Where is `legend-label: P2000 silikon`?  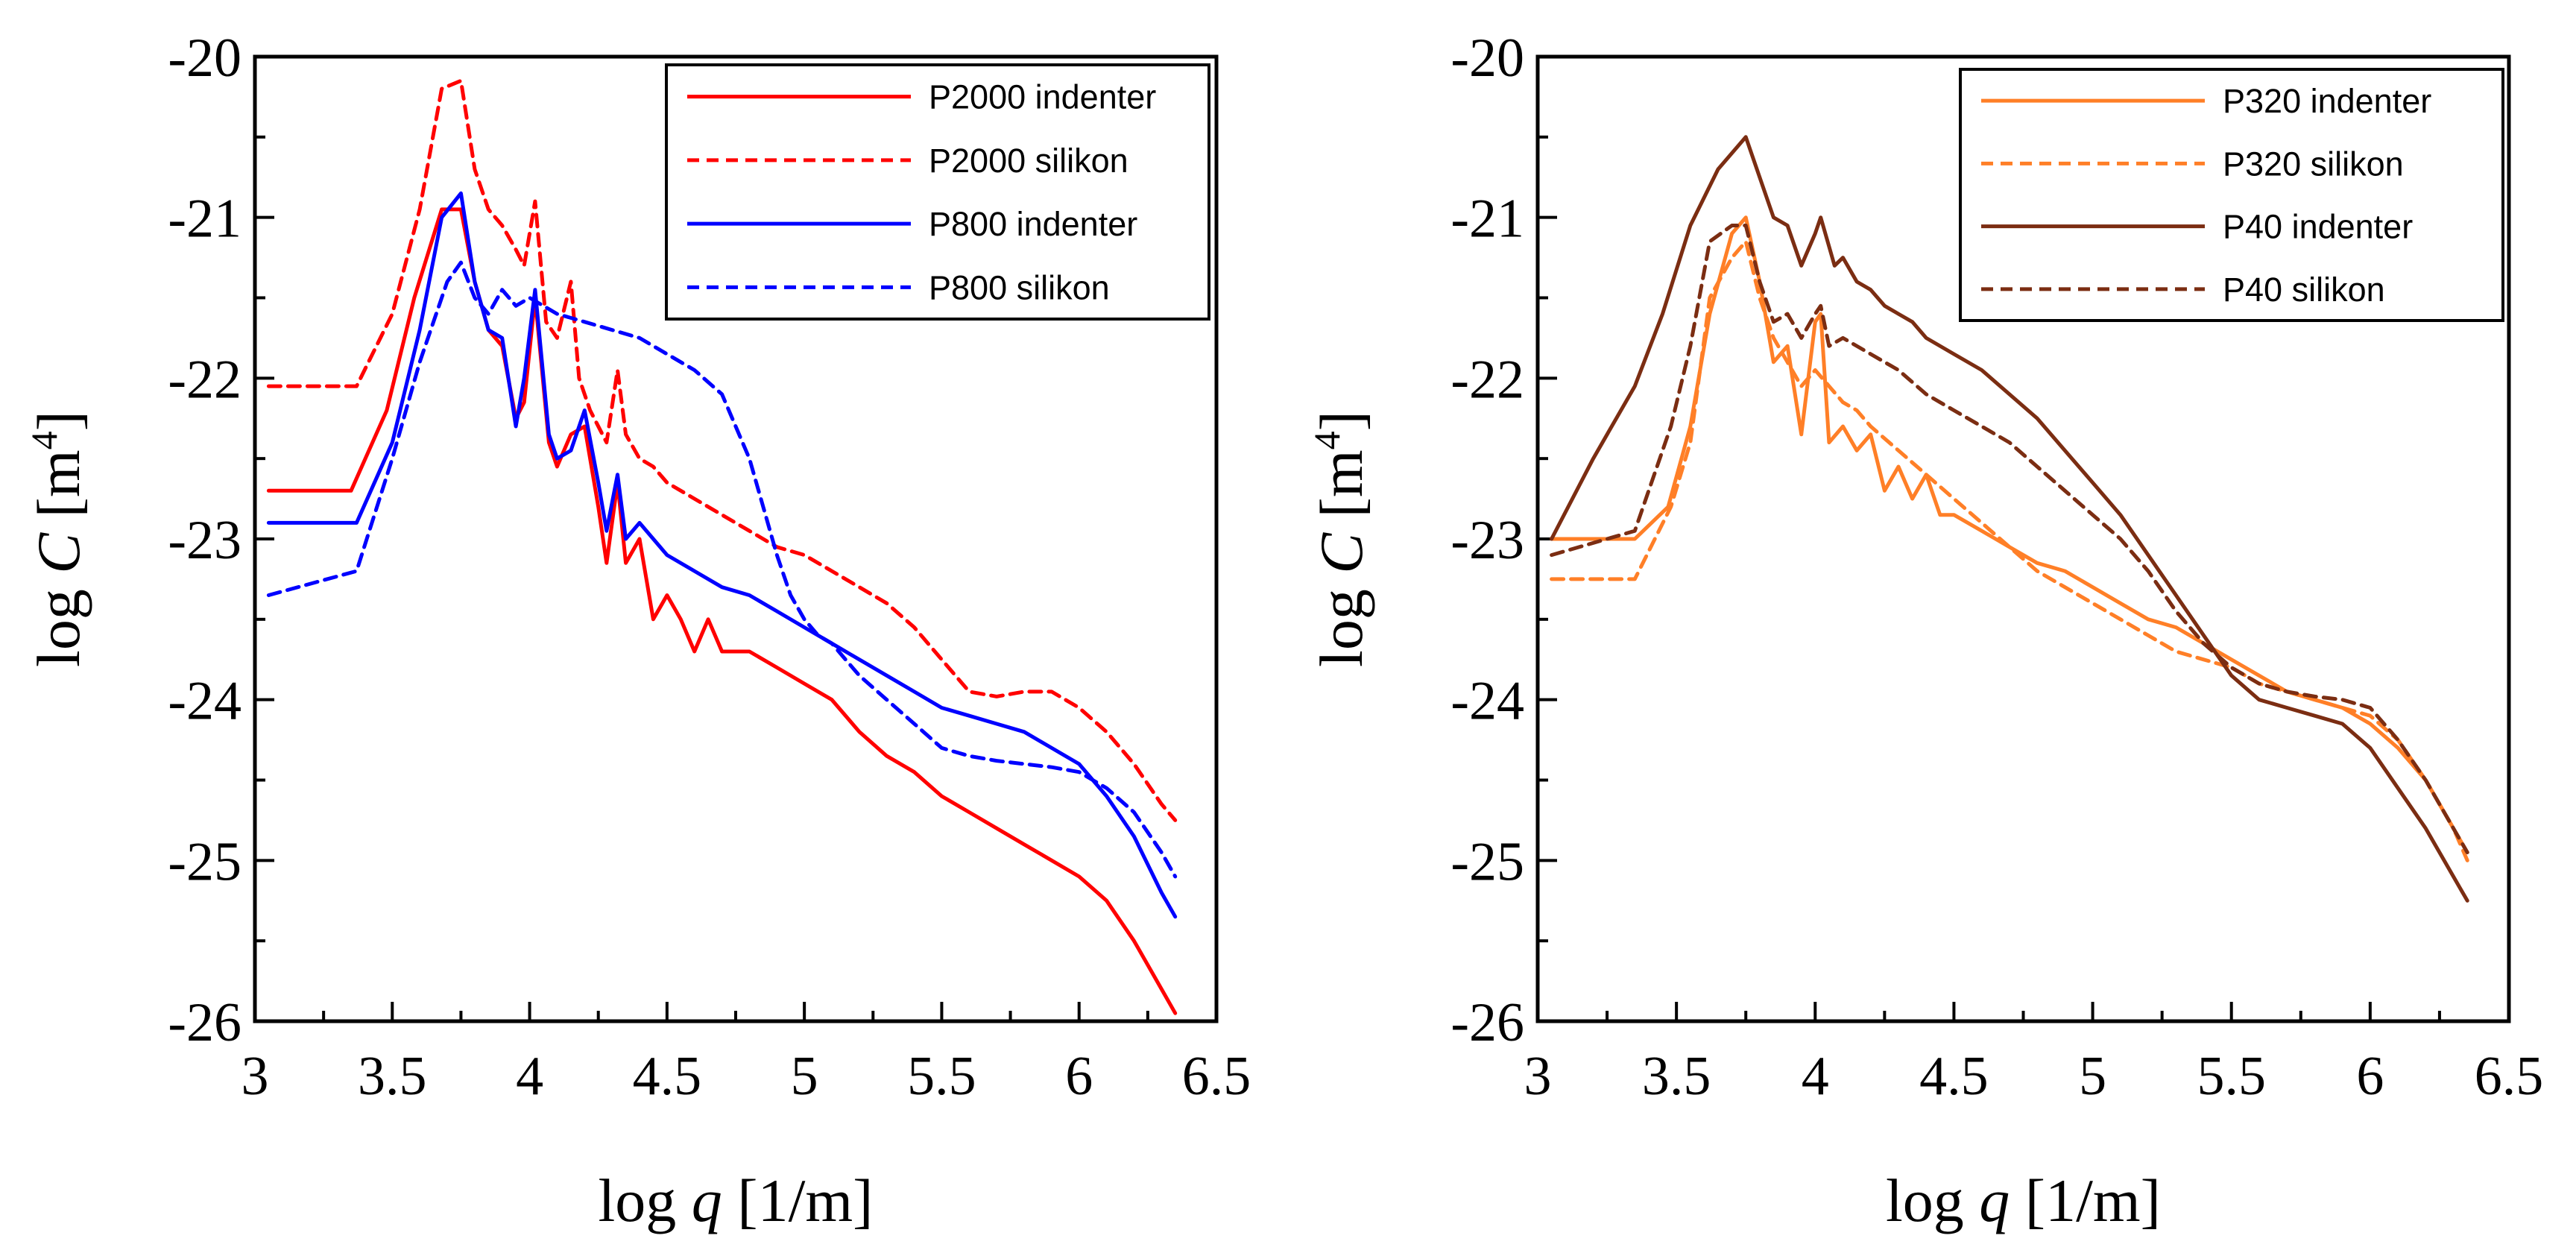 legend-label: P2000 silikon is located at coordinates (1028, 161).